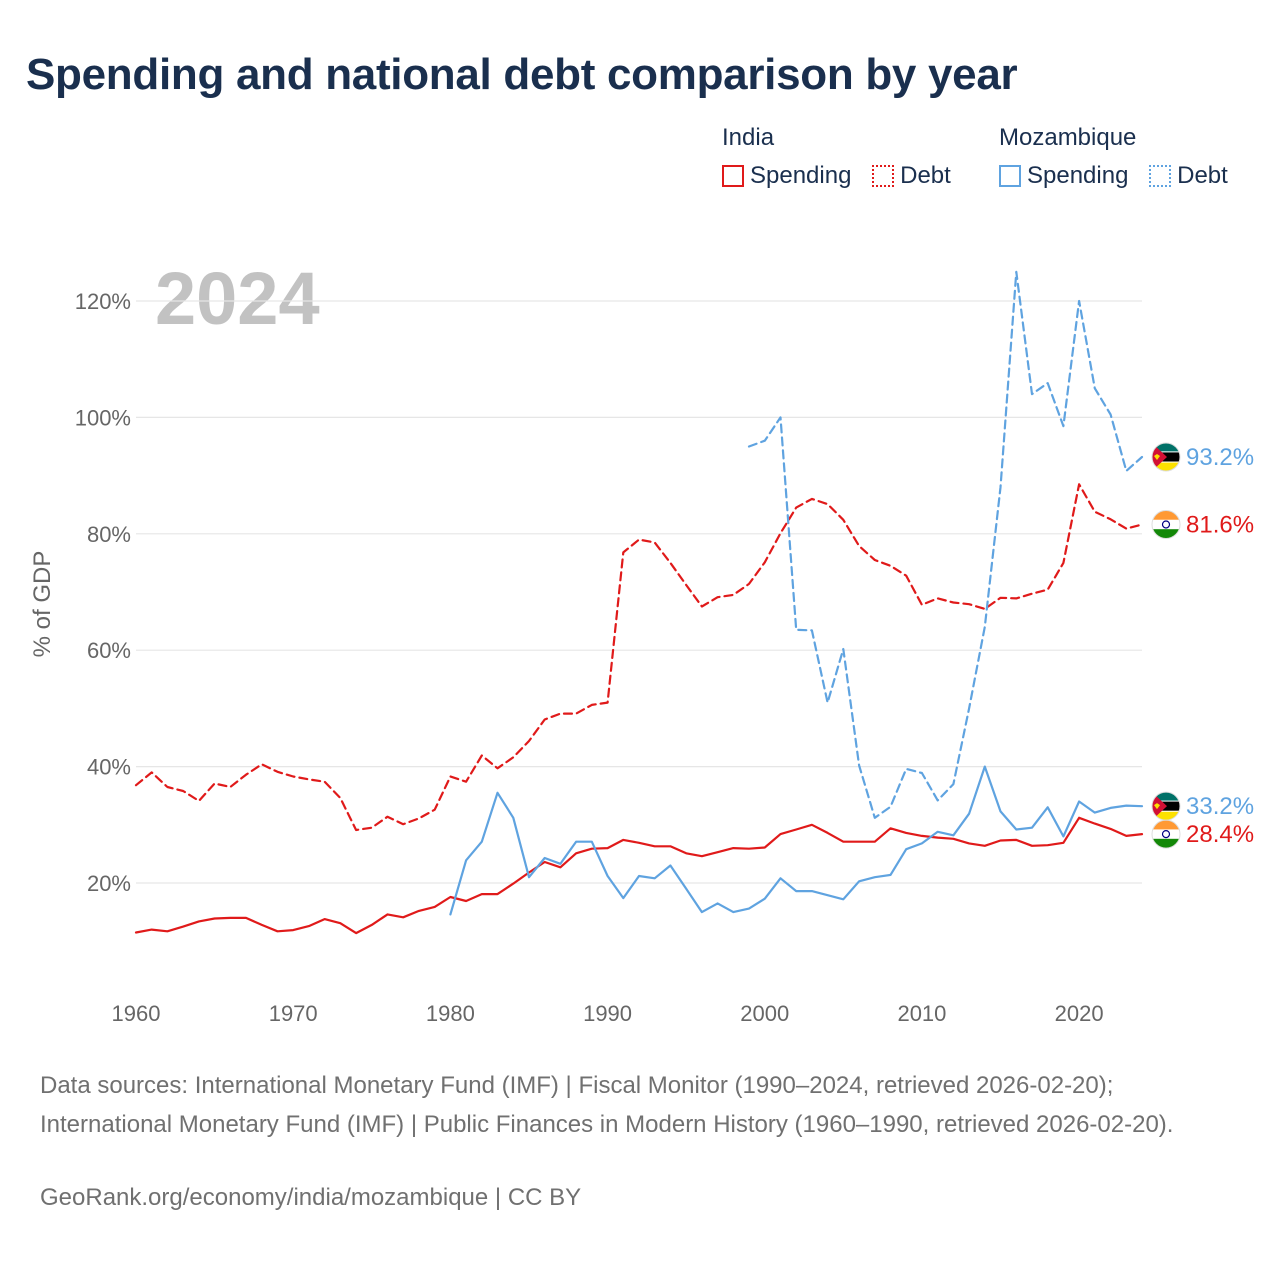 The height and width of the screenshot is (1280, 1280). Describe the element at coordinates (103, 301) in the screenshot. I see `y-tick-label: 120%` at that location.